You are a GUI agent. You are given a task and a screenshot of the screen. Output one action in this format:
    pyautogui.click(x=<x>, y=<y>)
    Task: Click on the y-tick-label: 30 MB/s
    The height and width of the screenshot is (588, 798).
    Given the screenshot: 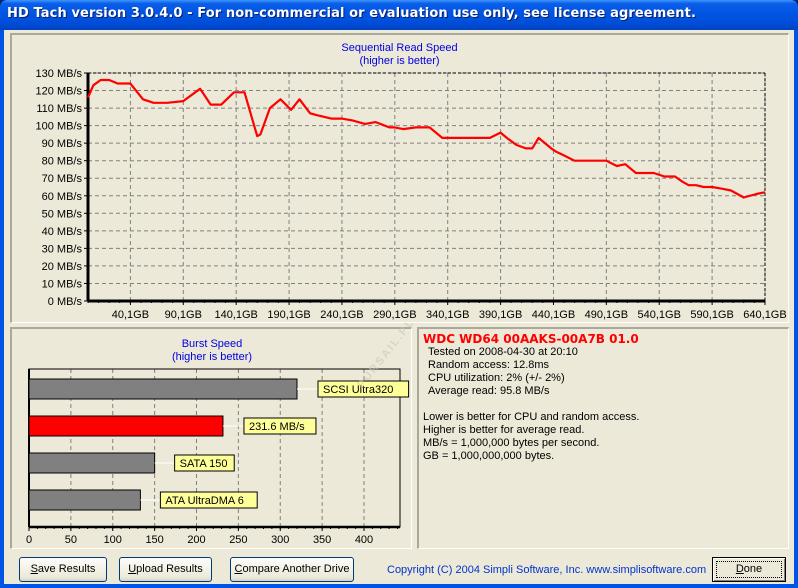 What is the action you would take?
    pyautogui.click(x=62, y=249)
    